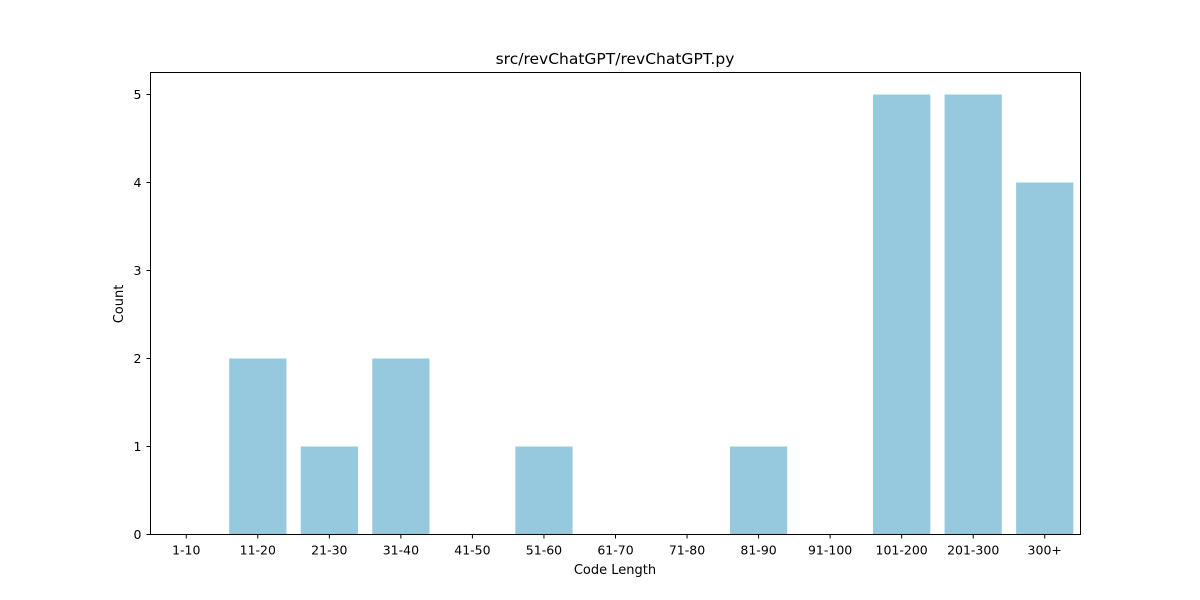 This screenshot has height=600, width=1200. What do you see at coordinates (258, 550) in the screenshot?
I see `x-tick-label: 11-20` at bounding box center [258, 550].